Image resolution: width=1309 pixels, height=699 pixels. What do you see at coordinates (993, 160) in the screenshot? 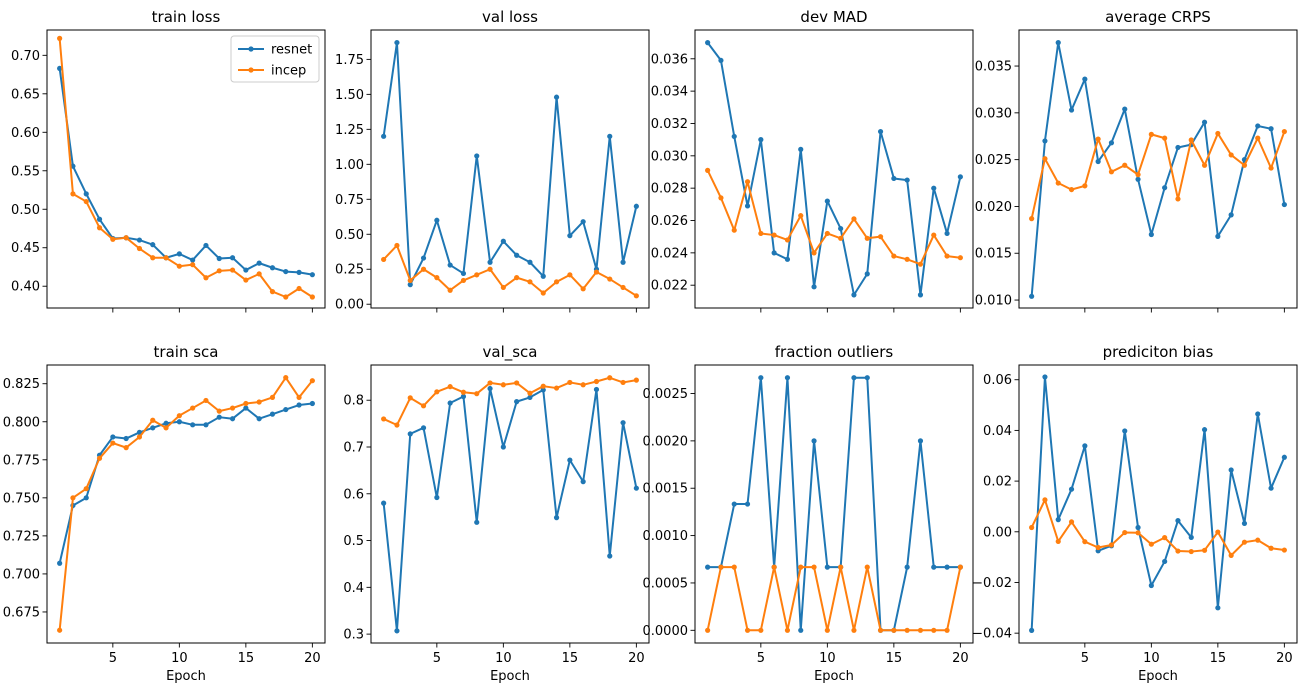
I see `y-tick-label: 0.025` at bounding box center [993, 160].